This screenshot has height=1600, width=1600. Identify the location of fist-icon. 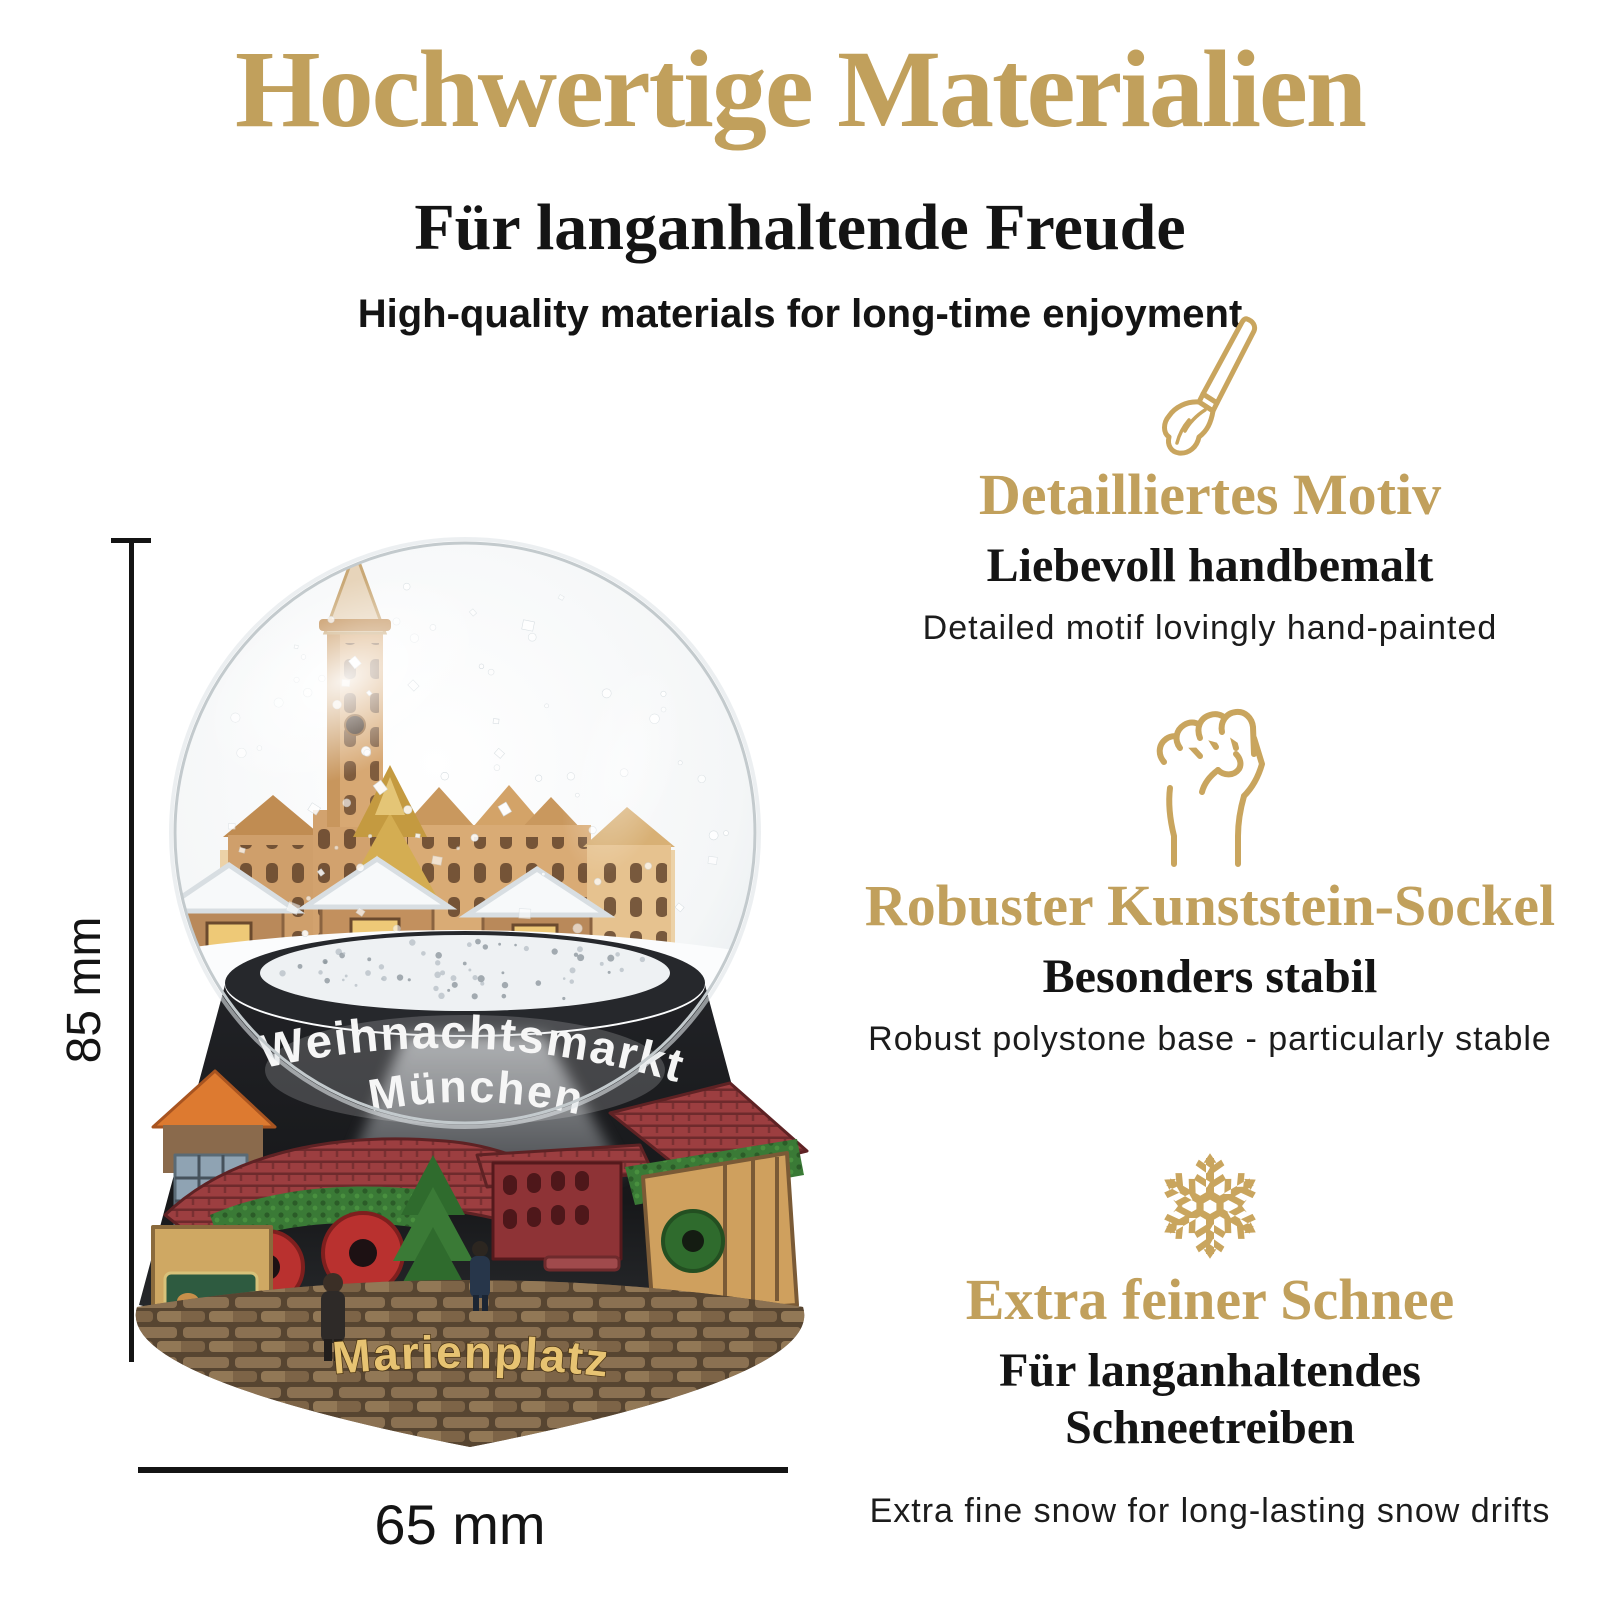
(1210, 780).